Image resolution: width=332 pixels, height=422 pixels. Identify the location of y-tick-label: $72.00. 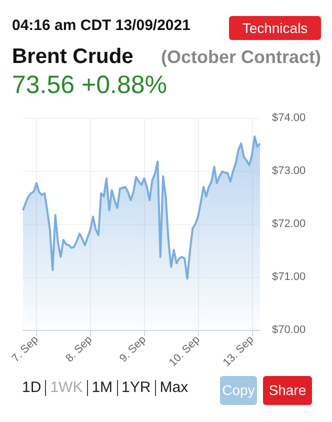
(289, 224).